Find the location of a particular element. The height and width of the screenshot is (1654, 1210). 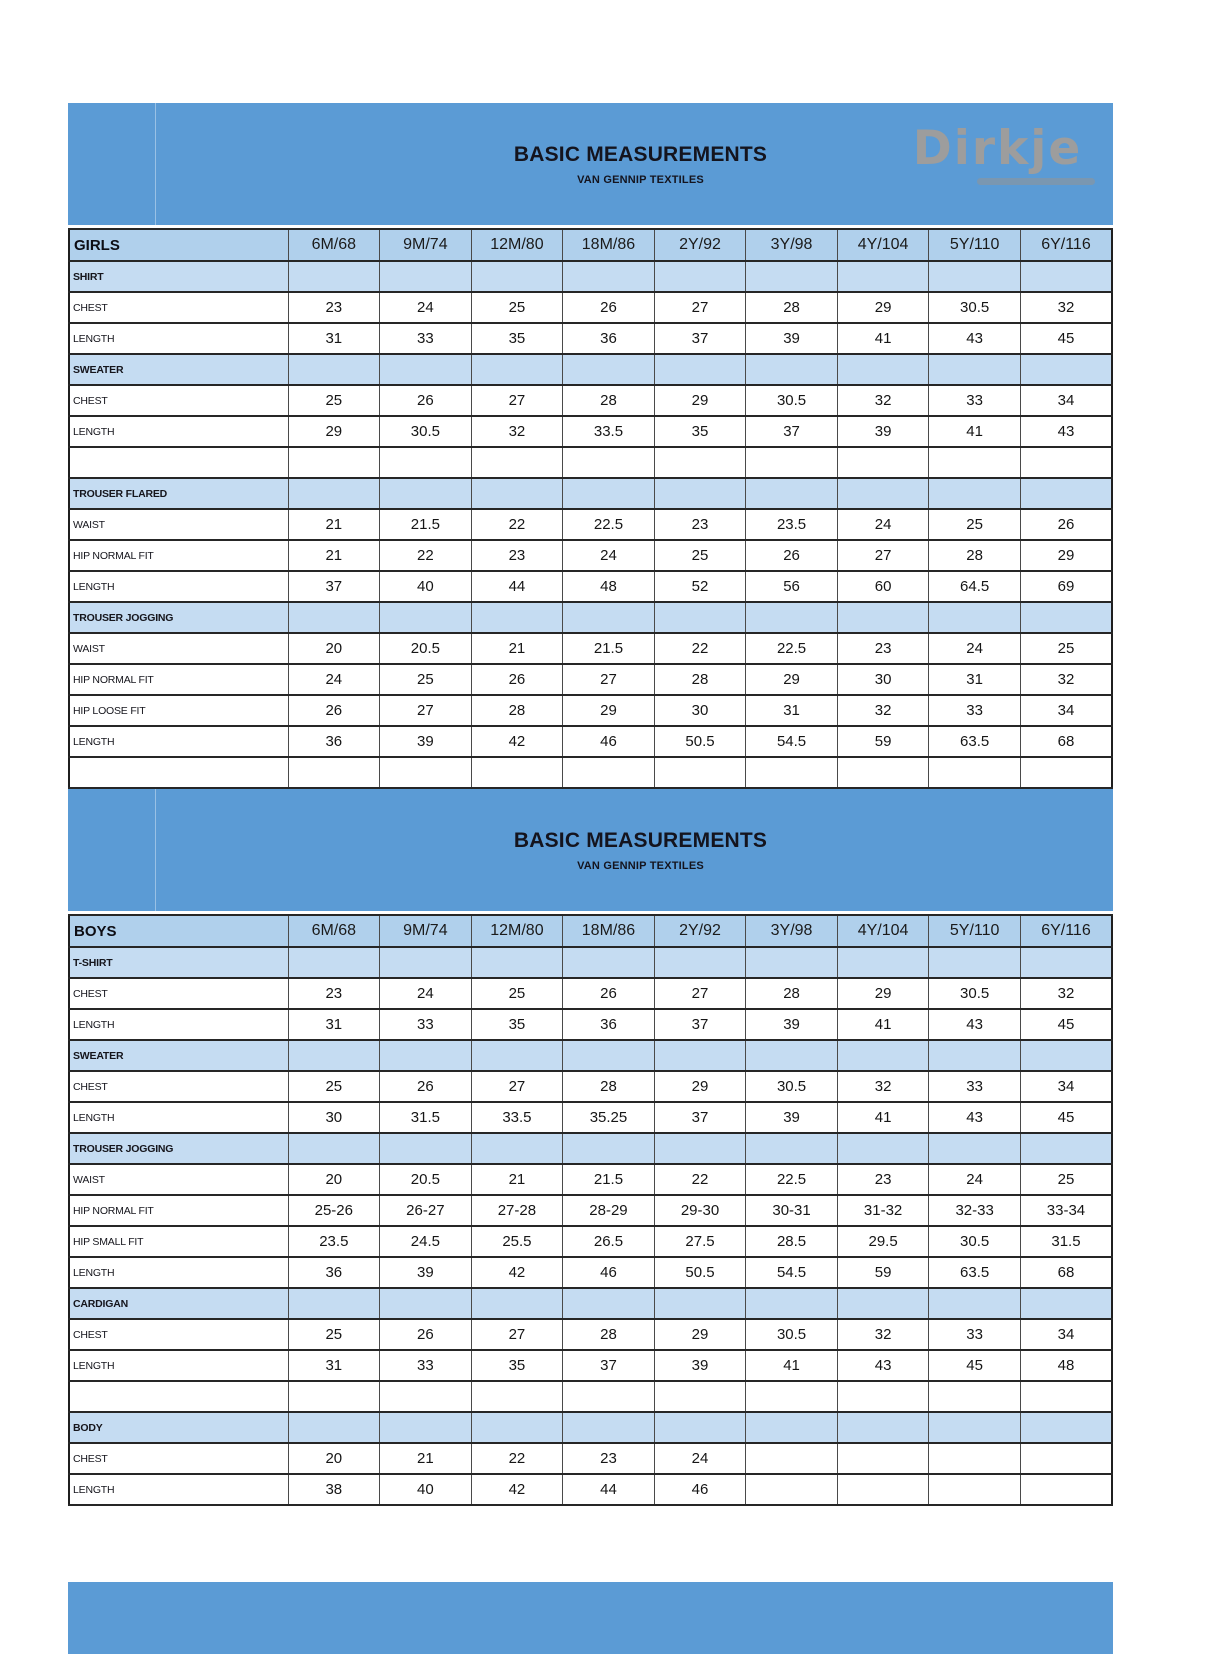

group-label-cell: BOYS is located at coordinates (178, 931).